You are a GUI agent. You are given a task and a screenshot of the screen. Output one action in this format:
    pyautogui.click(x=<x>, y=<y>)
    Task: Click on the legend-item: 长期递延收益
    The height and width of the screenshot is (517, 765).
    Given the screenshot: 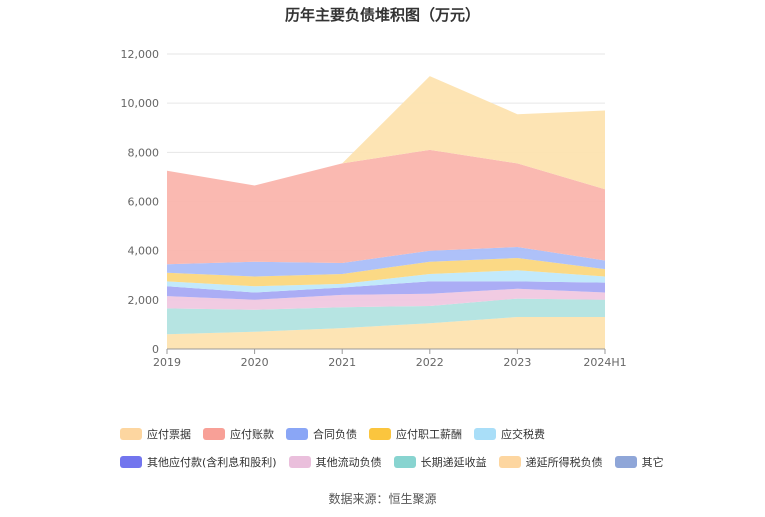 What is the action you would take?
    pyautogui.click(x=440, y=462)
    